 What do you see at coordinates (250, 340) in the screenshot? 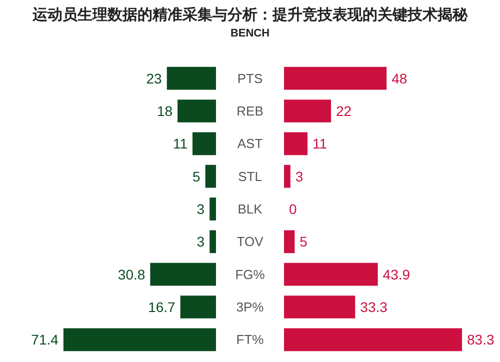
I see `y-tick-label: FT%` at bounding box center [250, 340].